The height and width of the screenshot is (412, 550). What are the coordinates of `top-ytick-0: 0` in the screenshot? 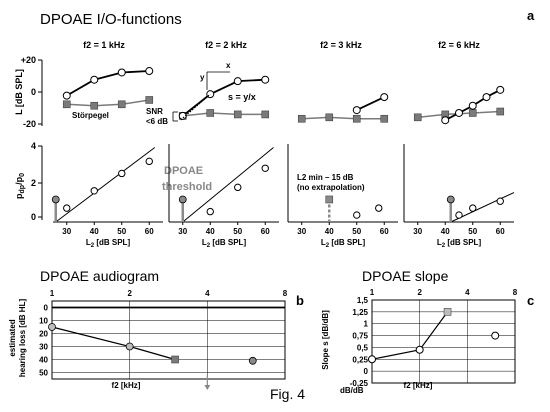 It's located at (33, 92).